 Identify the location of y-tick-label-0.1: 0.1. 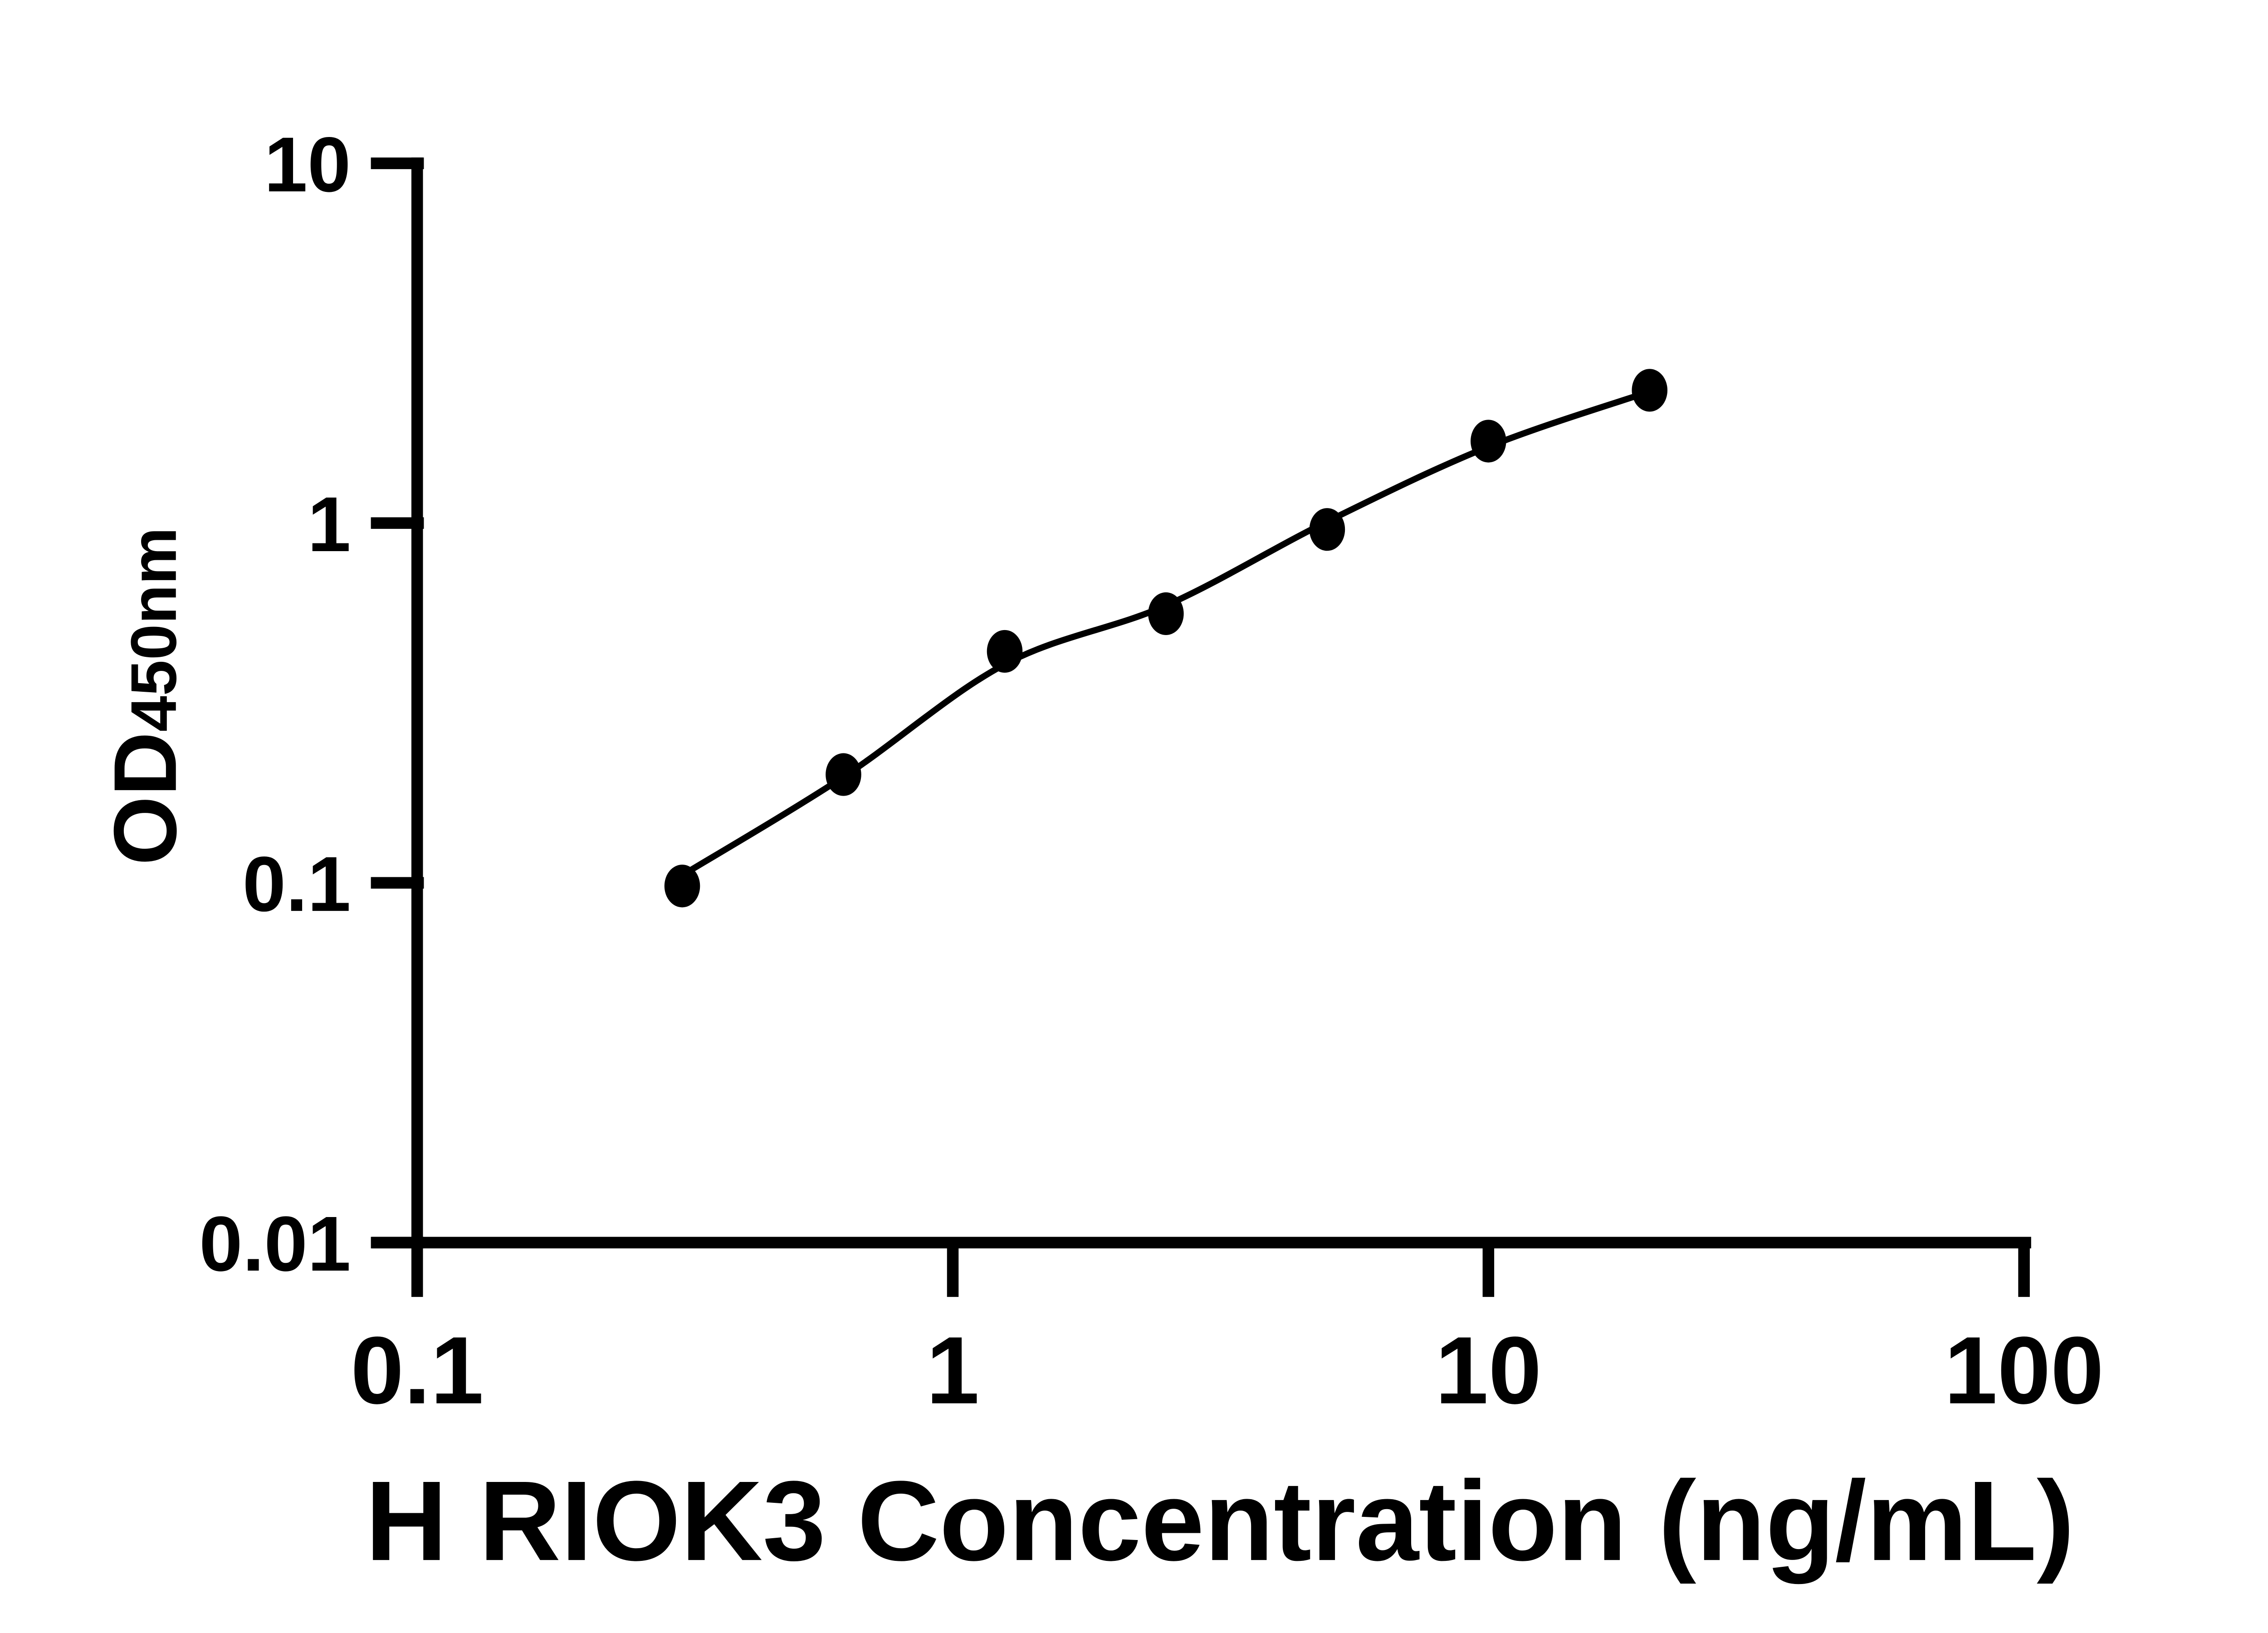
(297, 884).